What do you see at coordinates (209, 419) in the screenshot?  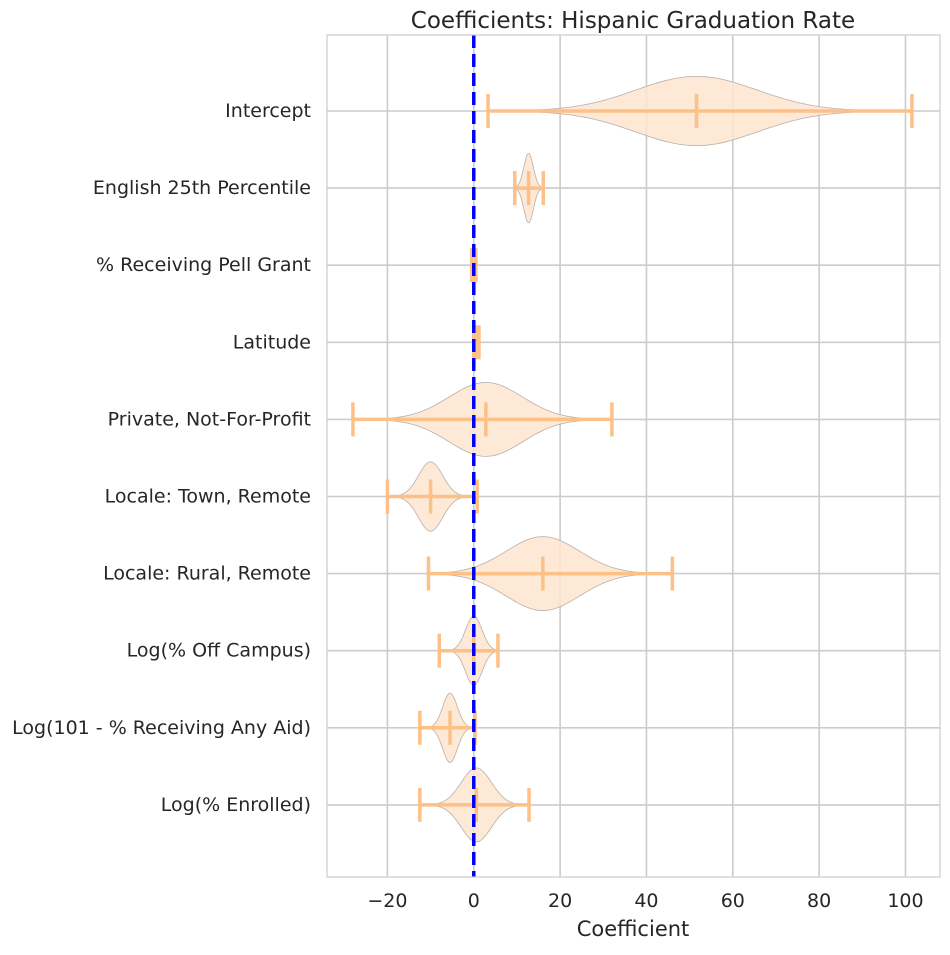 I see `category-label: Private, Not-For-Profit` at bounding box center [209, 419].